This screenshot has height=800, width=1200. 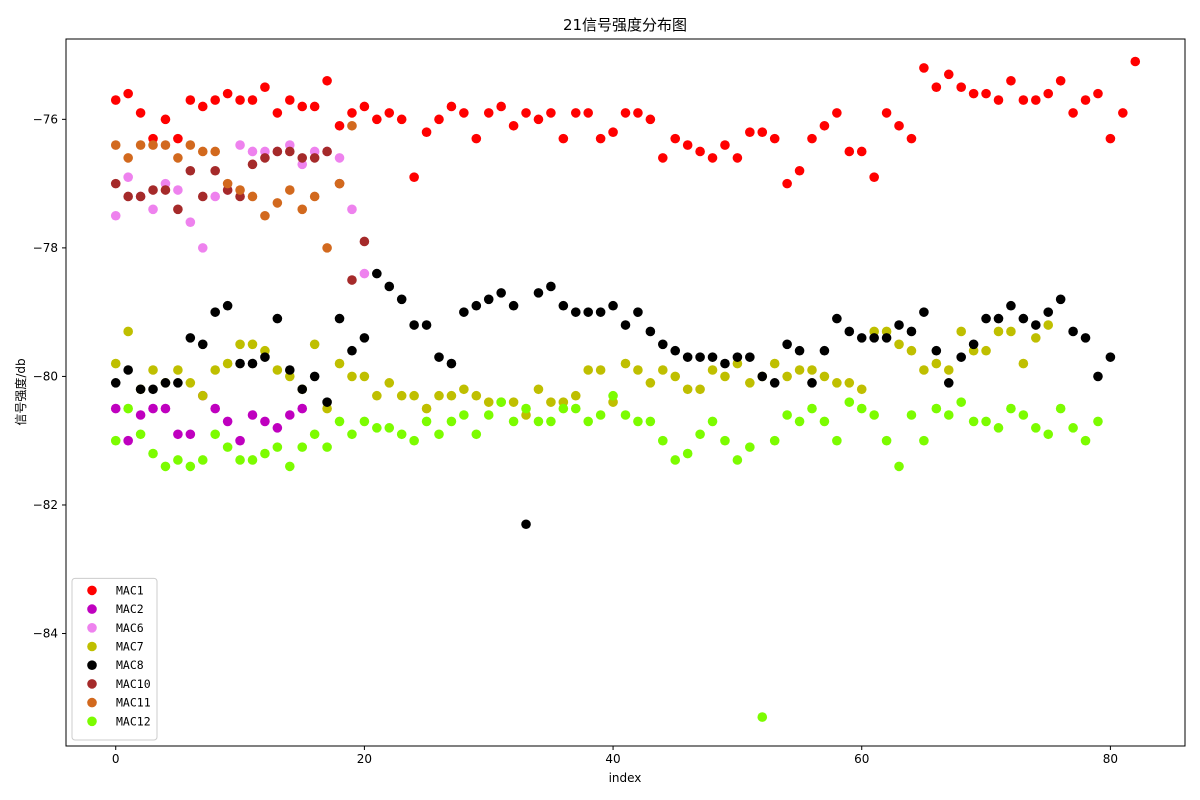 I want to click on x-tick-label: 20, so click(x=364, y=759).